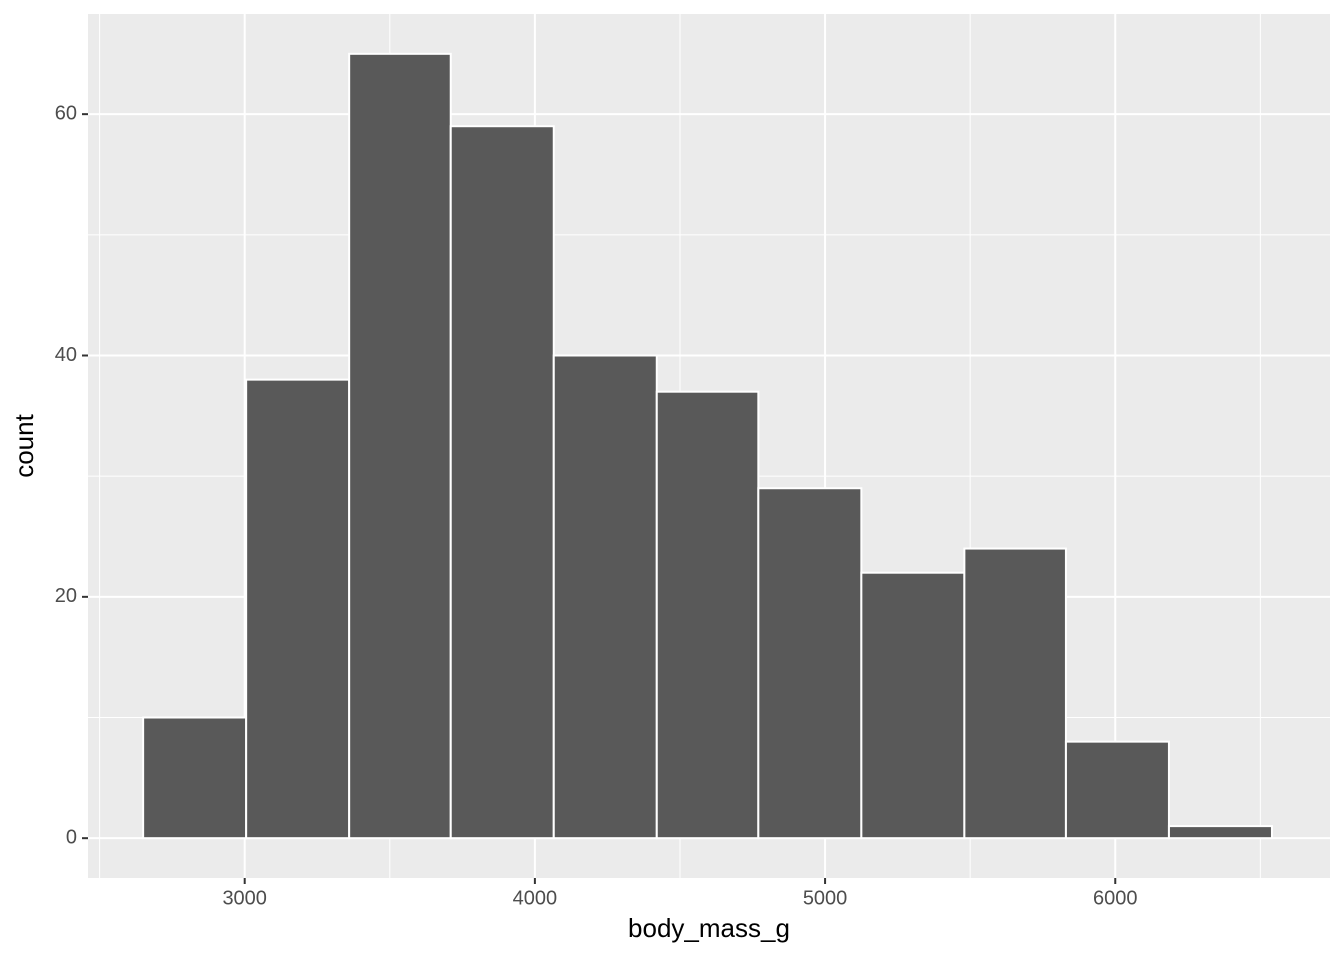  What do you see at coordinates (66, 355) in the screenshot?
I see `y-tick-label: 40` at bounding box center [66, 355].